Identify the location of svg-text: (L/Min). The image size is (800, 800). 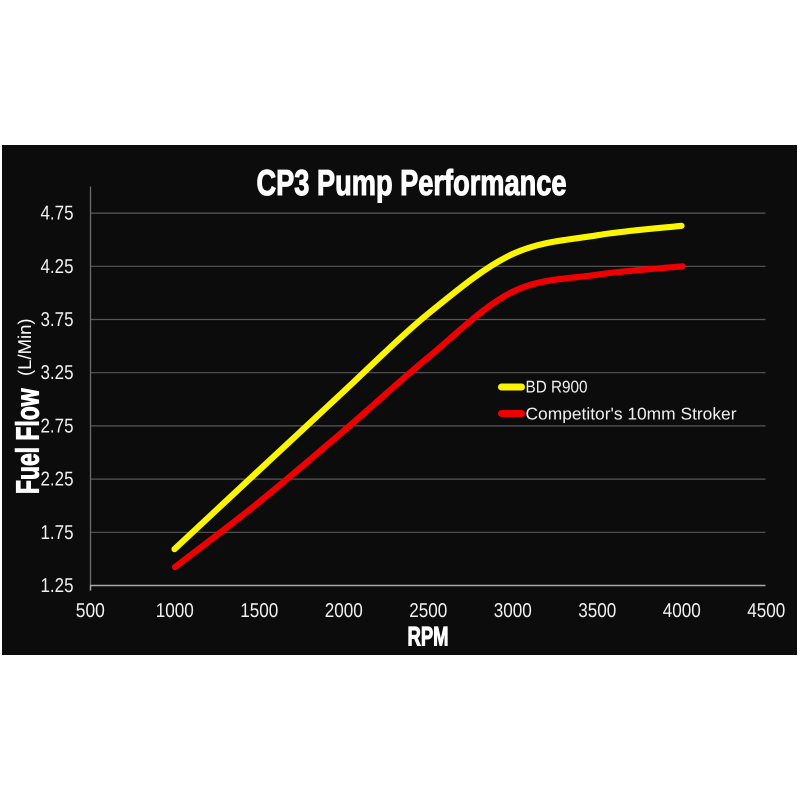
(24, 347).